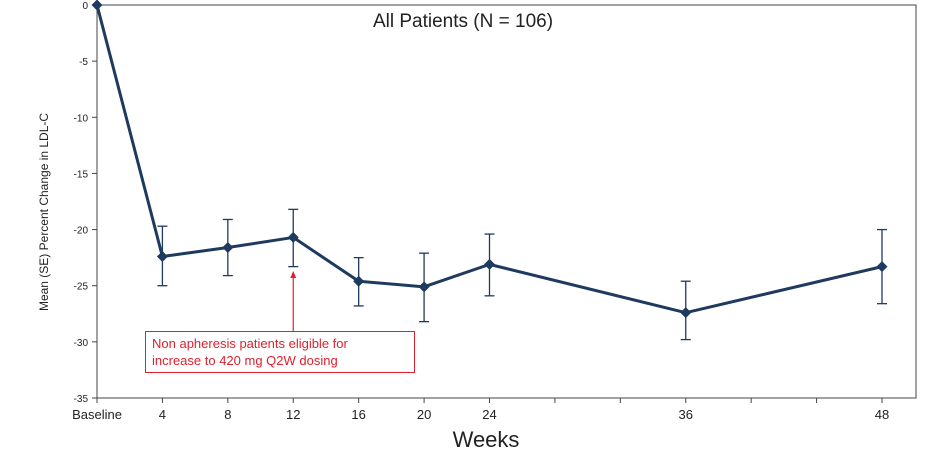  I want to click on annotation-line-2: increase to 420 mg Q2W dosing, so click(245, 360).